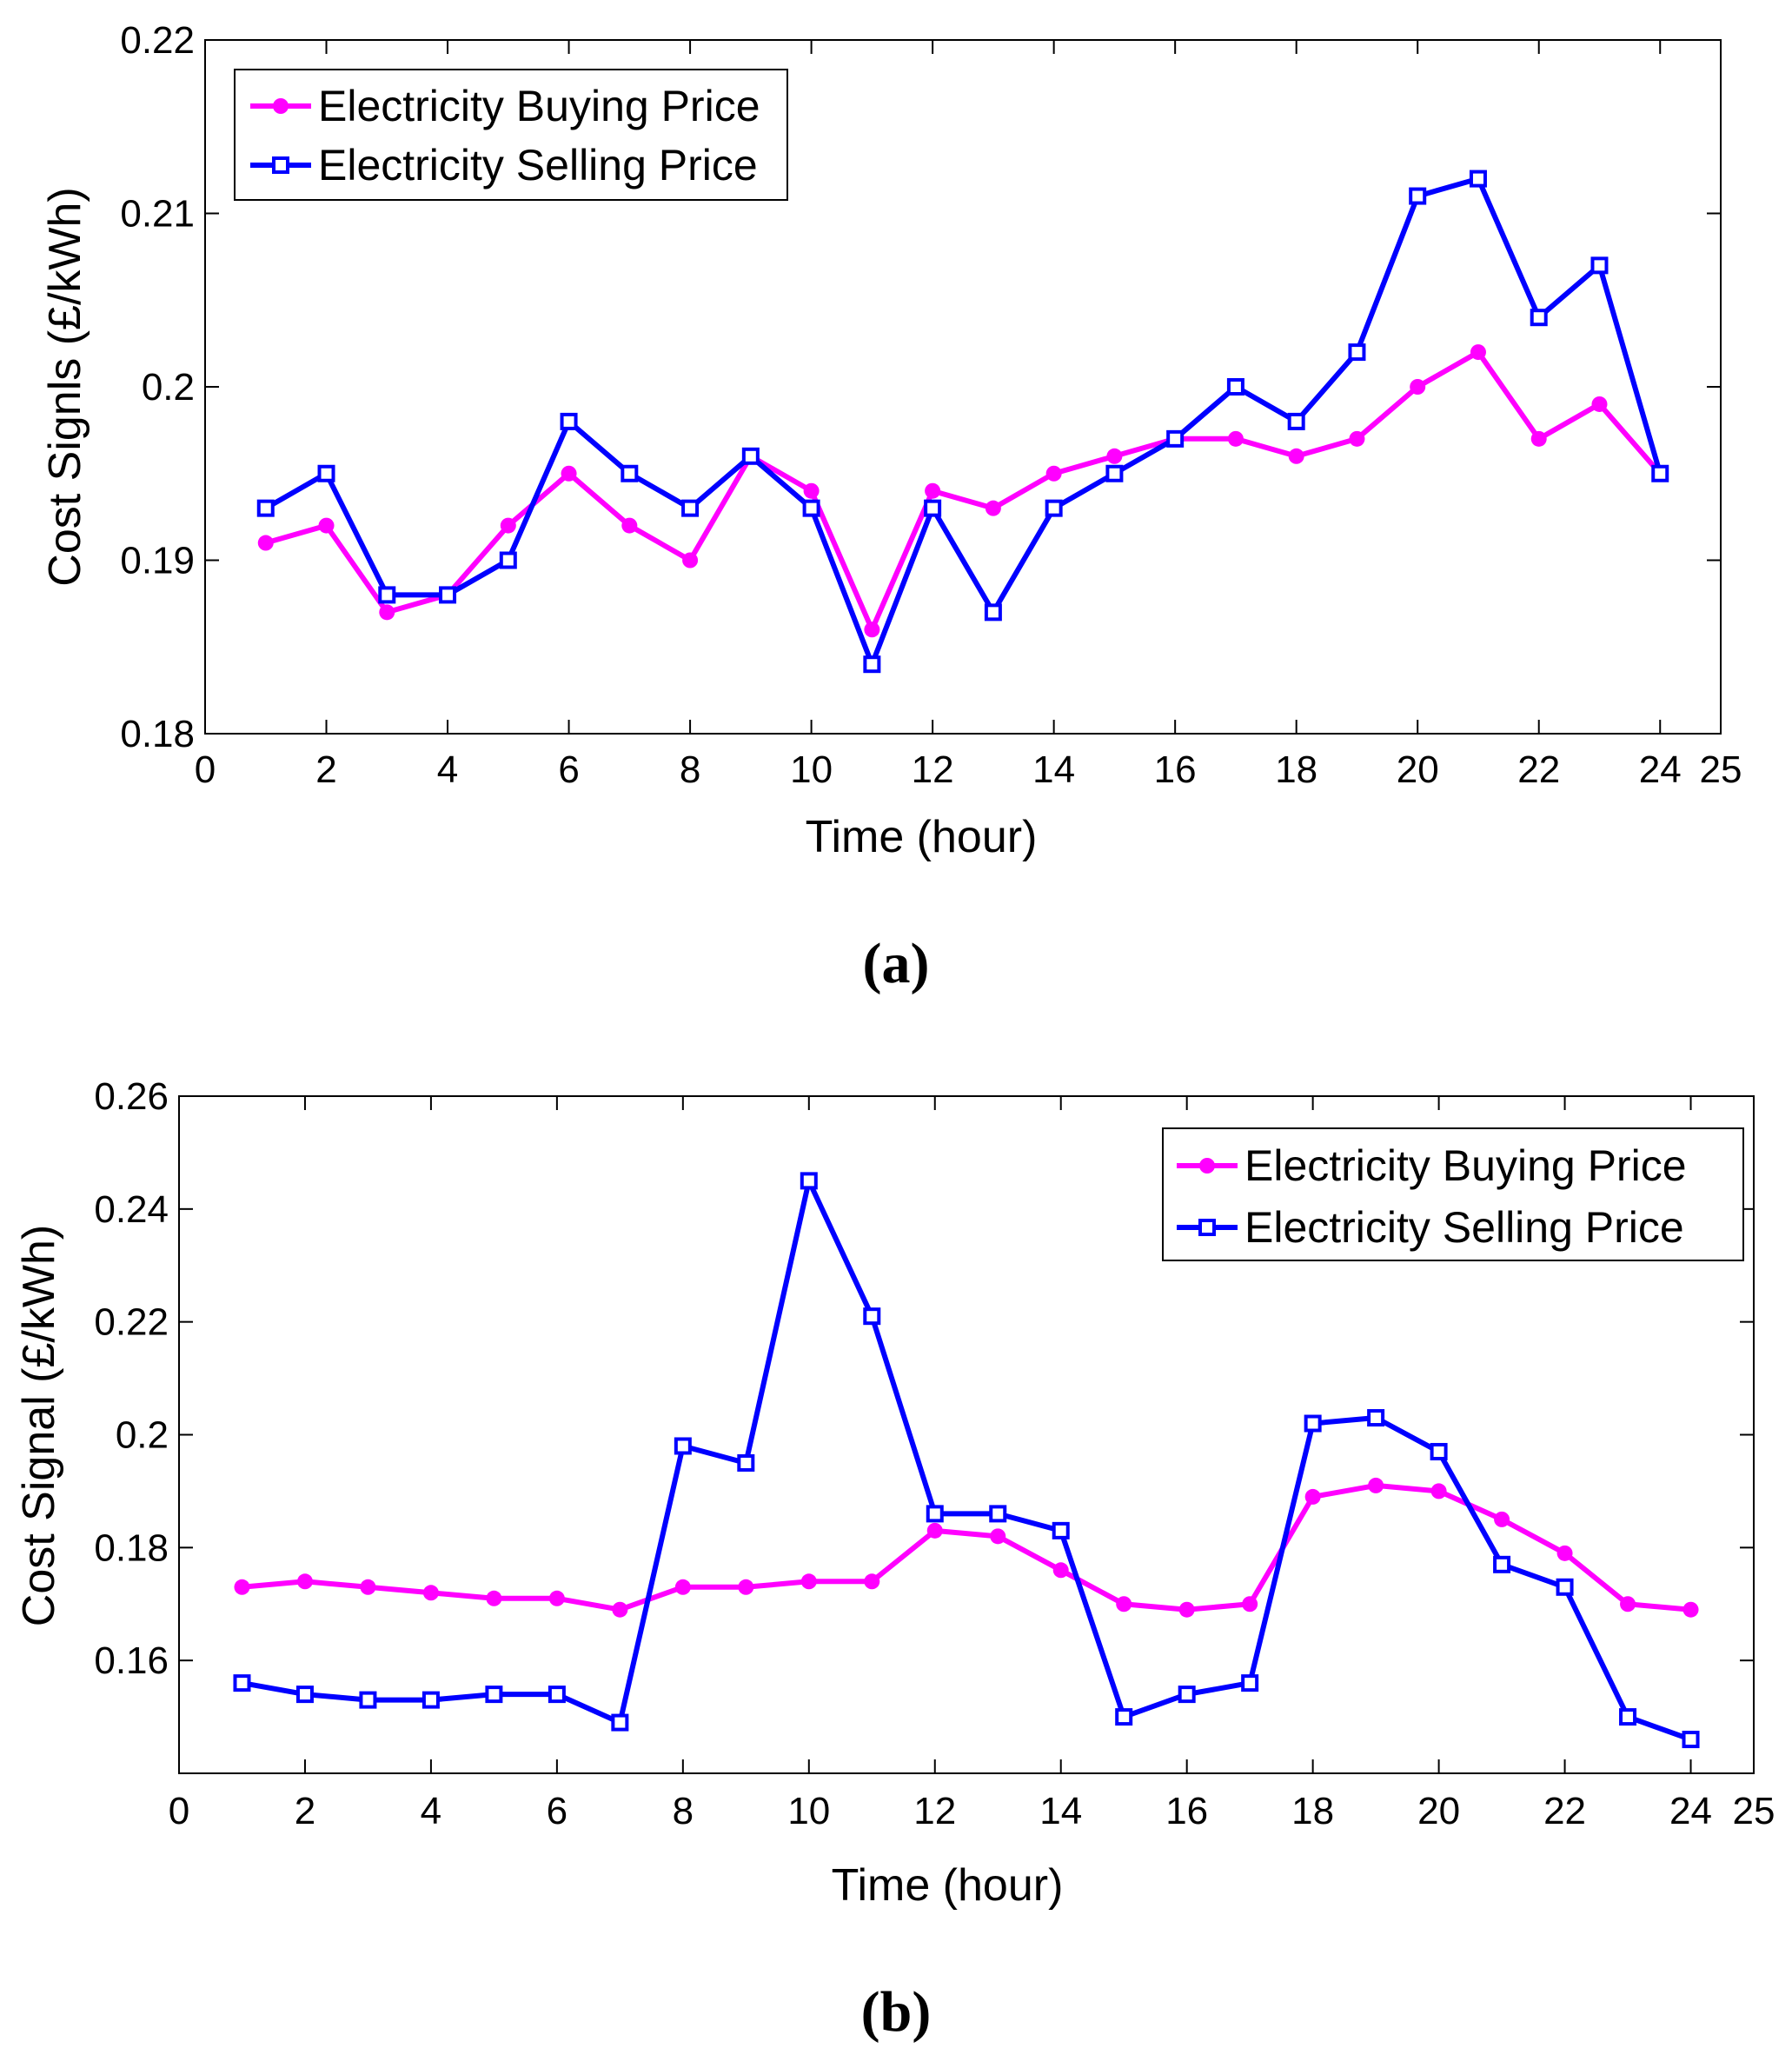 This screenshot has width=1792, height=2068. Describe the element at coordinates (1660, 769) in the screenshot. I see `x-tick-label: 24` at that location.